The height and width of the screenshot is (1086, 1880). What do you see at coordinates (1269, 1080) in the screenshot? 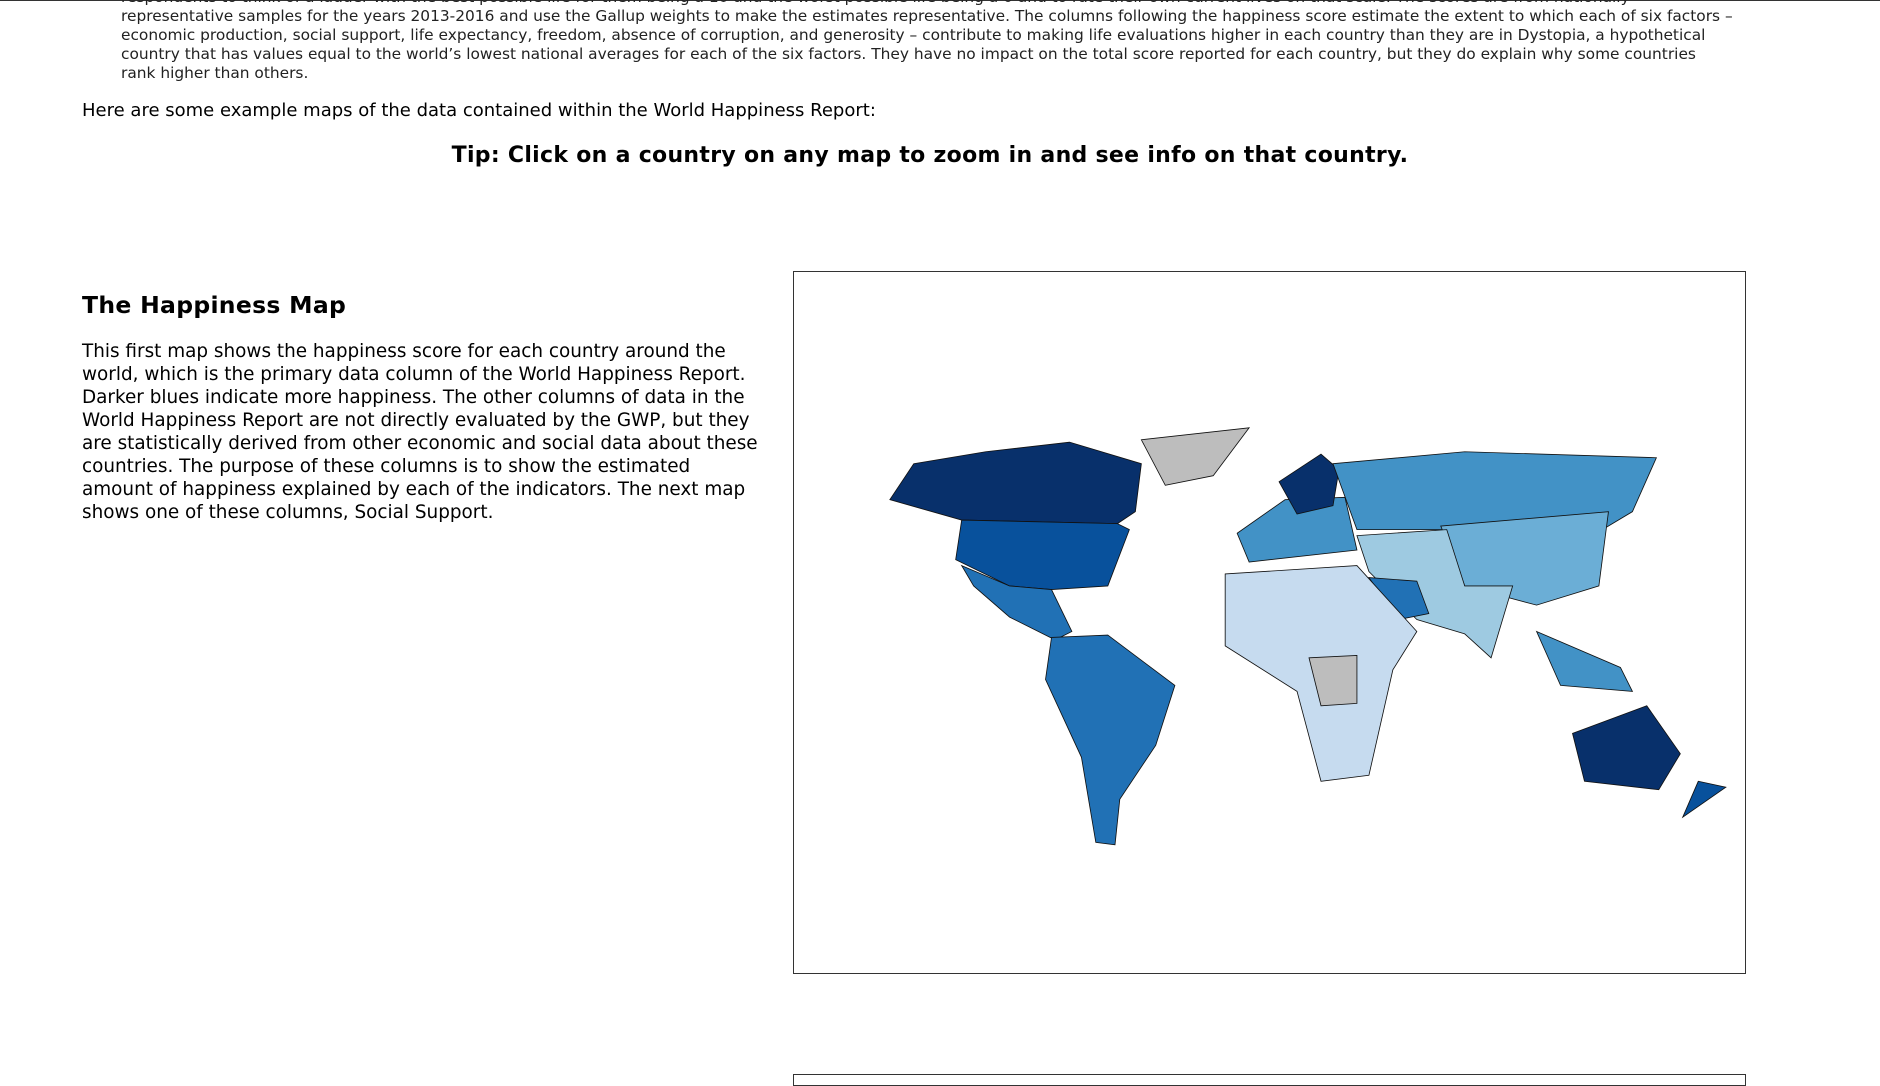
I see `social-support-map` at bounding box center [1269, 1080].